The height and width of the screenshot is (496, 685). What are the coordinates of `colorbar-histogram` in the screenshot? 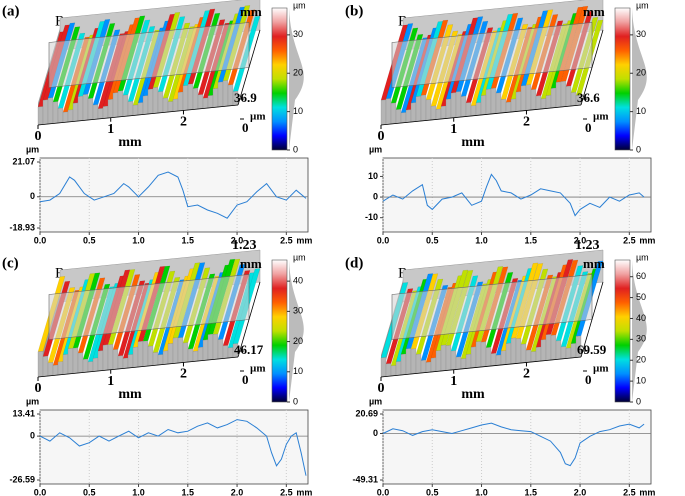 It's located at (639, 79).